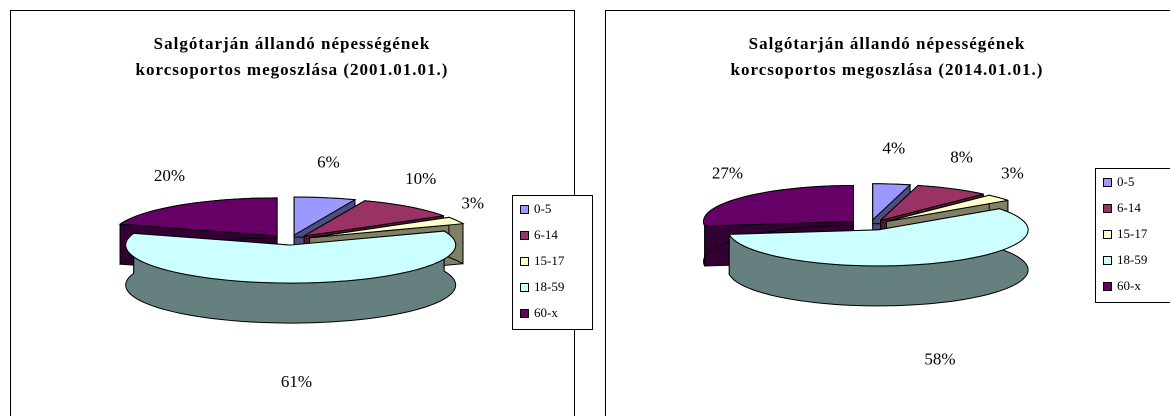  What do you see at coordinates (420, 178) in the screenshot?
I see `data-label: 10%` at bounding box center [420, 178].